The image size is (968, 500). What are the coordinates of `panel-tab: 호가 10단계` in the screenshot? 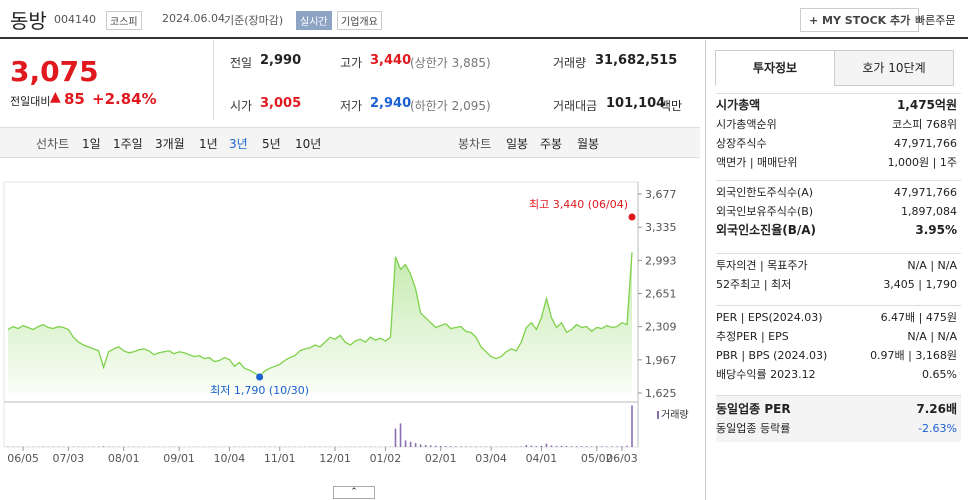 It's located at (894, 68).